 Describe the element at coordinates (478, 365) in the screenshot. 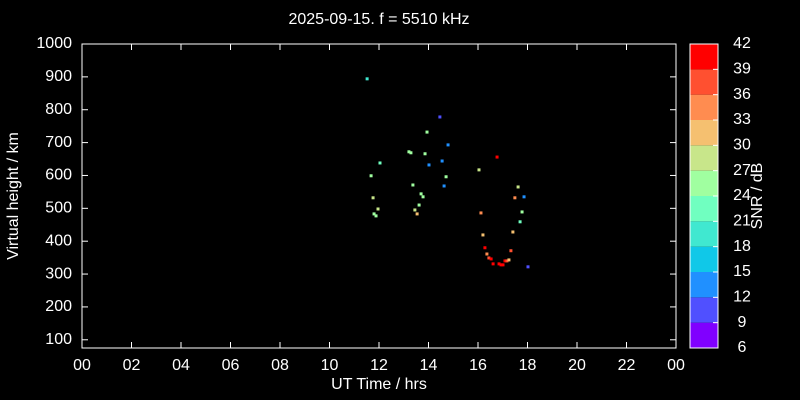

I see `x-tick-label: 16` at that location.